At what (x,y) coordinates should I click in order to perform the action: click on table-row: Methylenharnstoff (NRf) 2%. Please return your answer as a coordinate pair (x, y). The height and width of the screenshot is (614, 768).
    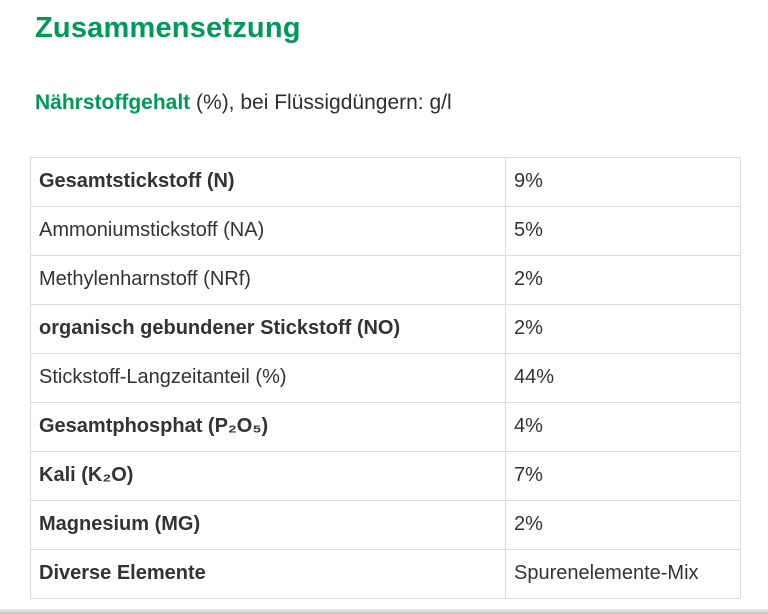
    Looking at the image, I should click on (385, 280).